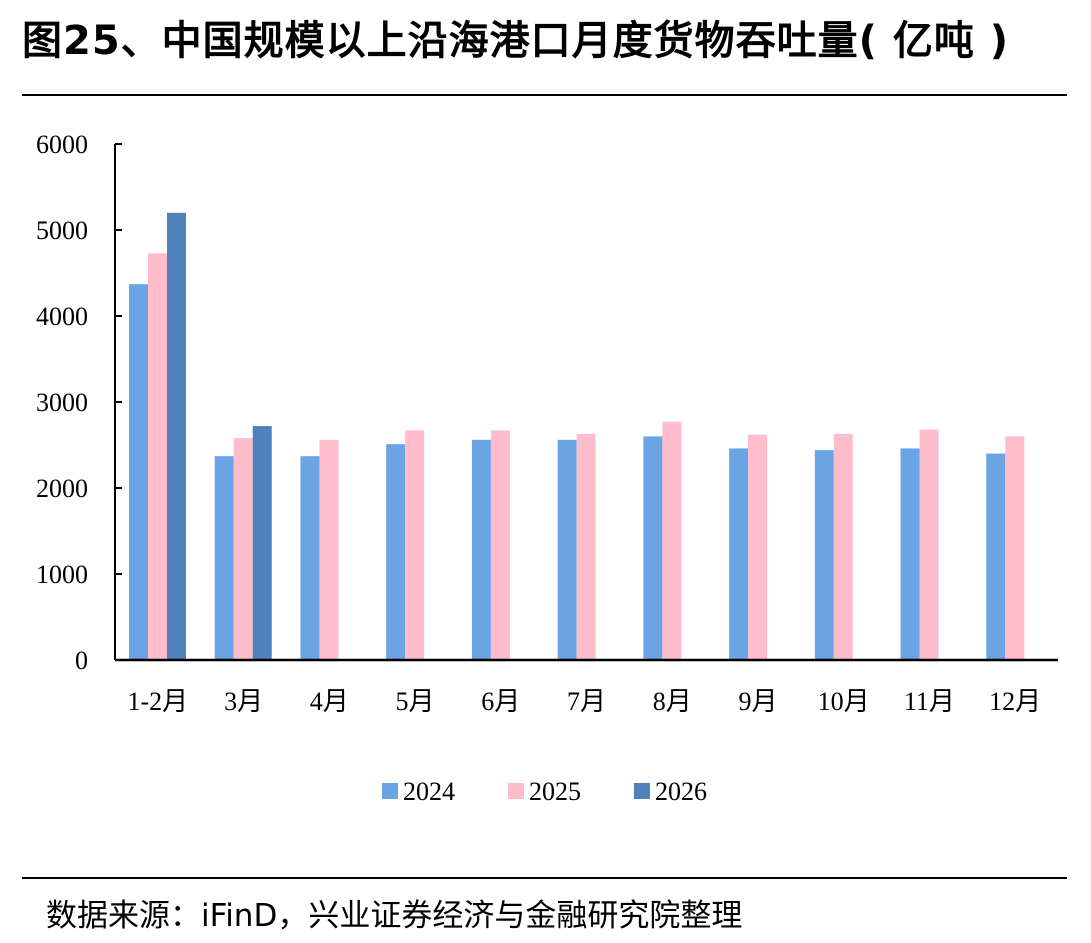 The height and width of the screenshot is (943, 1091). What do you see at coordinates (429, 791) in the screenshot?
I see `legend-label-2024: 2024` at bounding box center [429, 791].